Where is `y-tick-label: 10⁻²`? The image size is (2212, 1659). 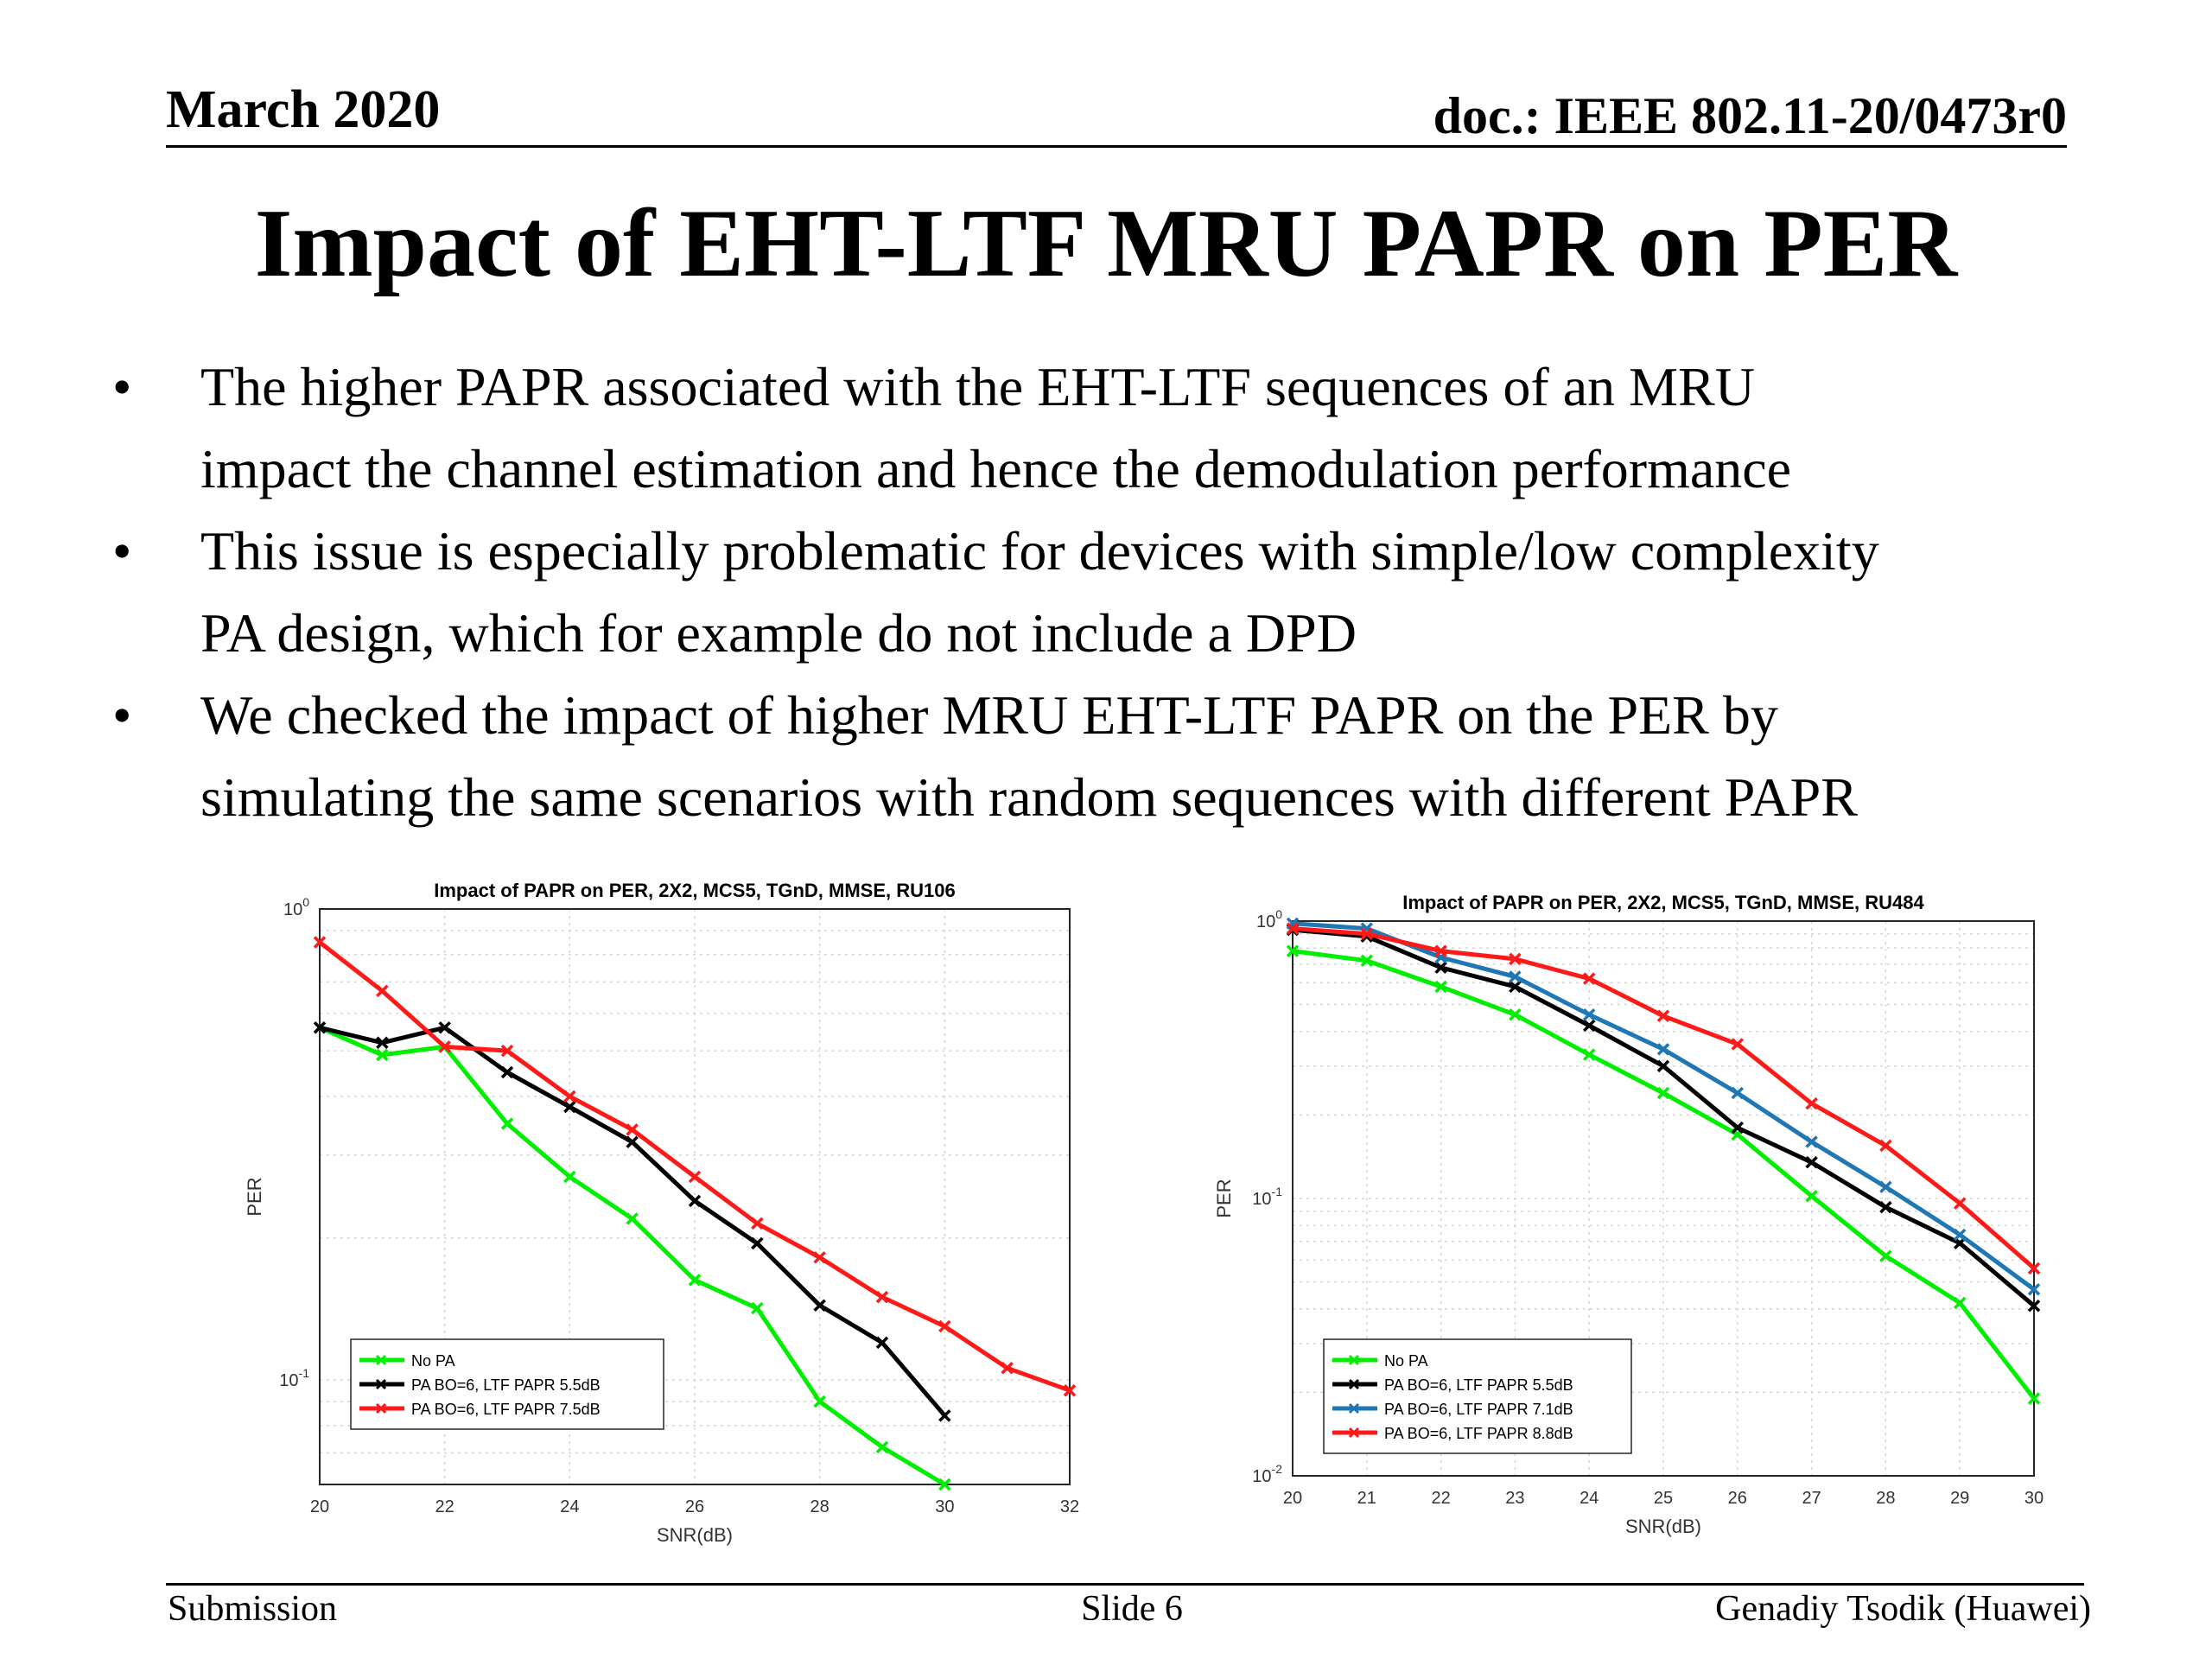
y-tick-label: 10⁻² is located at coordinates (1267, 1474).